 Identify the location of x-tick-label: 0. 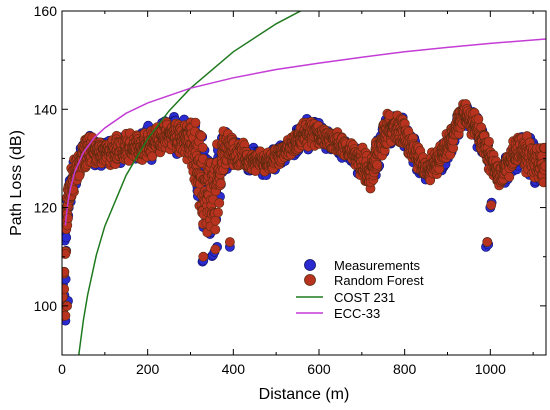
(62, 369).